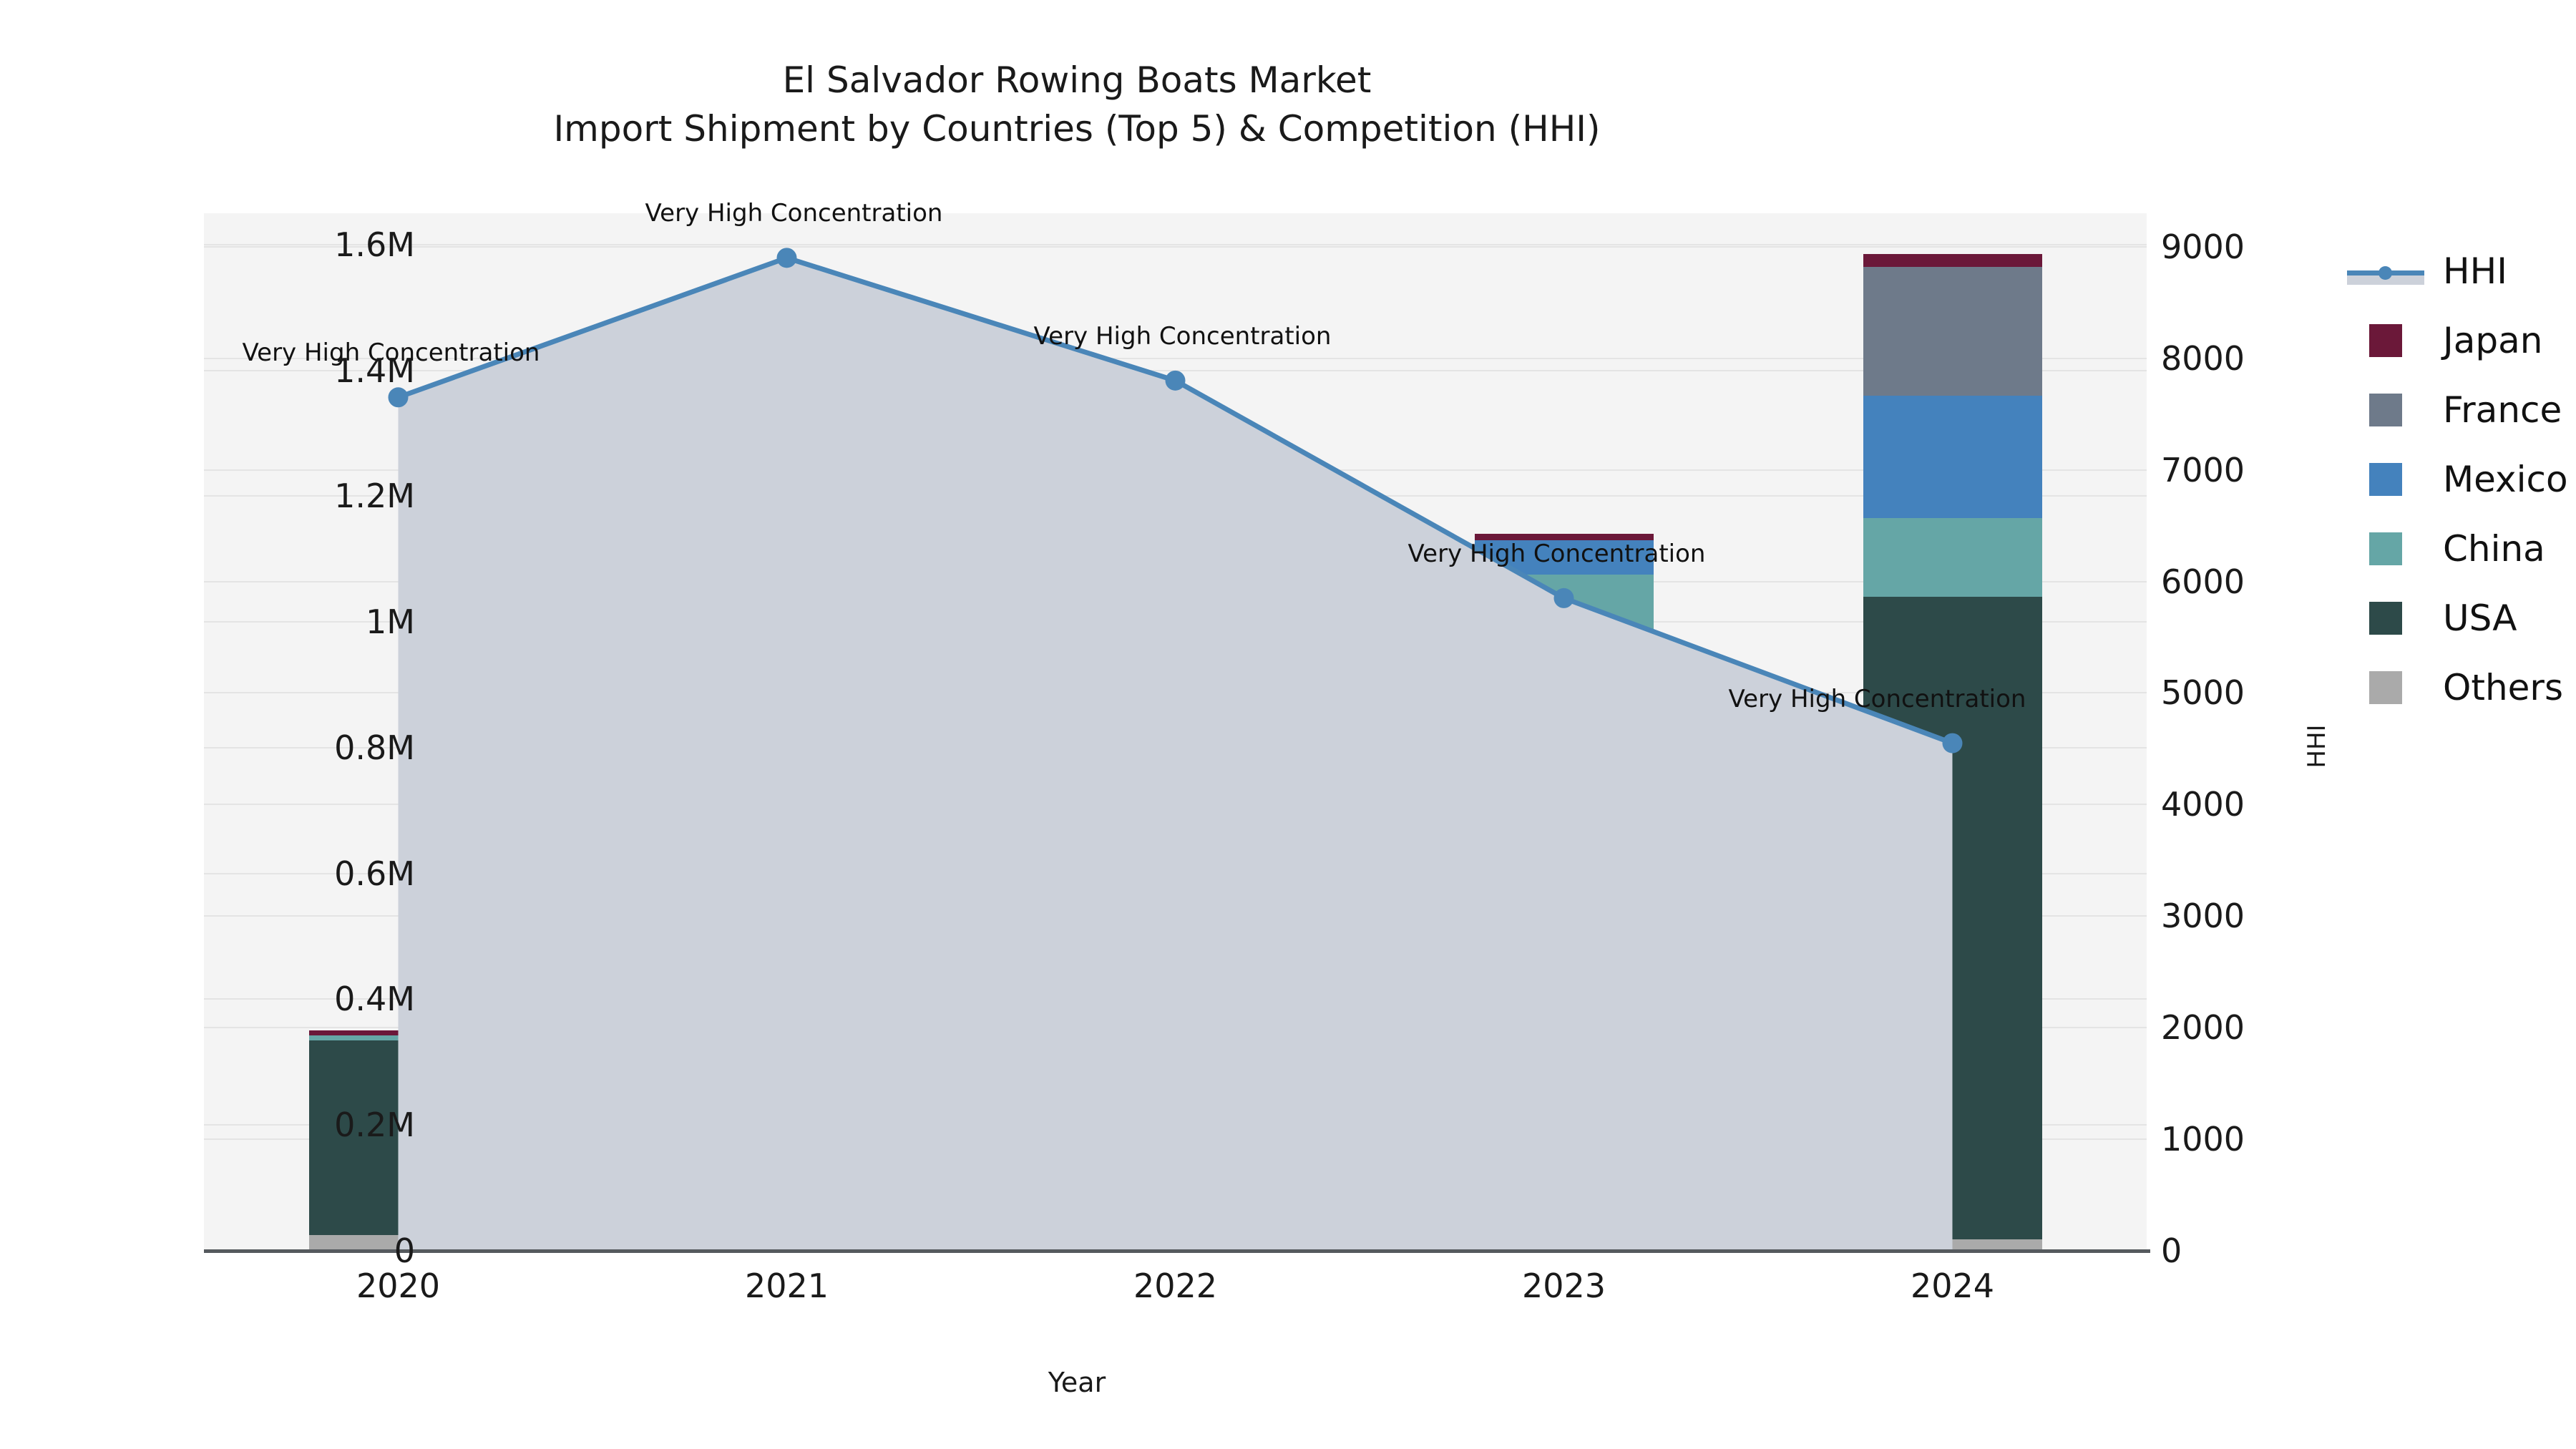 This screenshot has height=1449, width=2576. Describe the element at coordinates (2385, 618) in the screenshot. I see `legend-swatch-usa-icon` at that location.